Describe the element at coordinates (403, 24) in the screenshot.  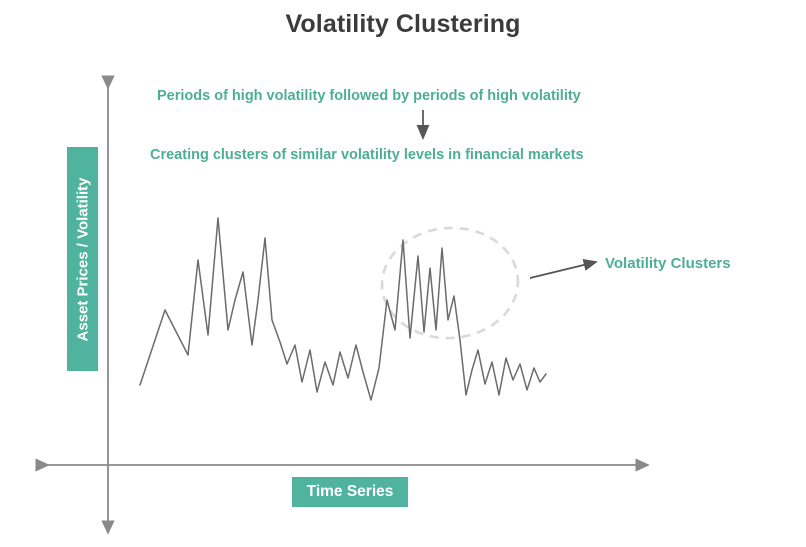
I see `page-title: Volatility Clustering` at that location.